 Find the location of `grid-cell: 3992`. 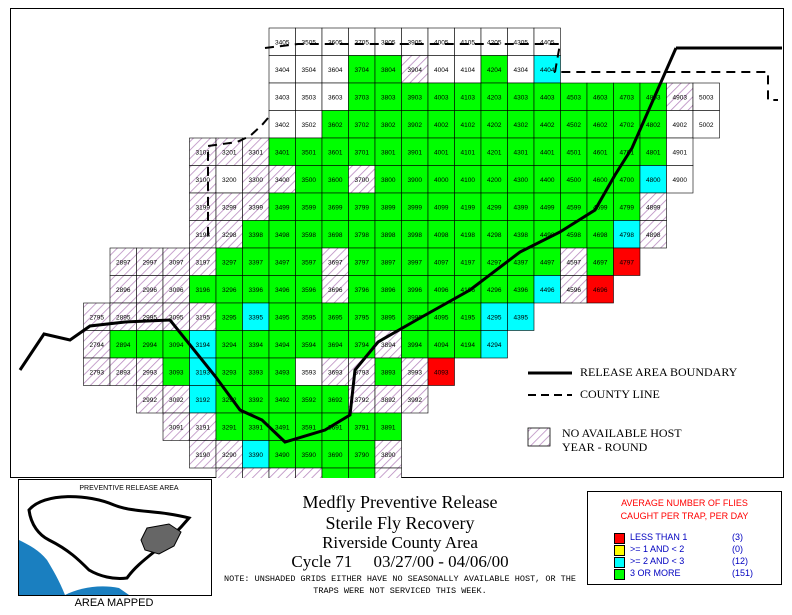

grid-cell: 3992 is located at coordinates (415, 399).